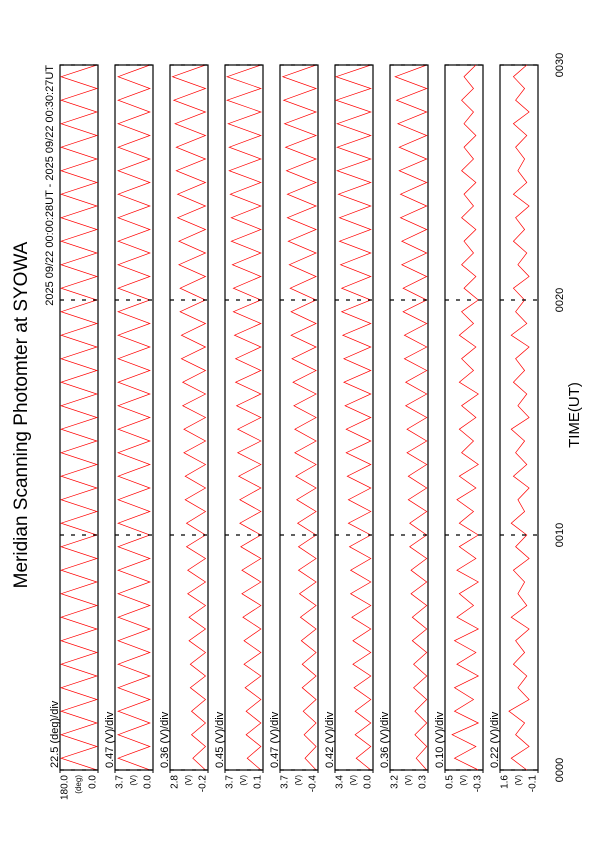 This screenshot has width=595, height=842. Describe the element at coordinates (560, 300) in the screenshot. I see `x-tick-label: 0020` at that location.